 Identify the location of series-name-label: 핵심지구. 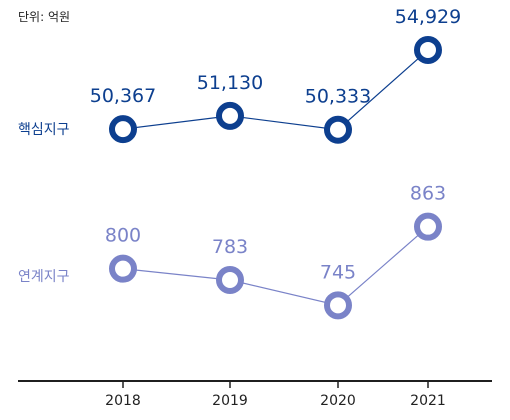
(44, 130).